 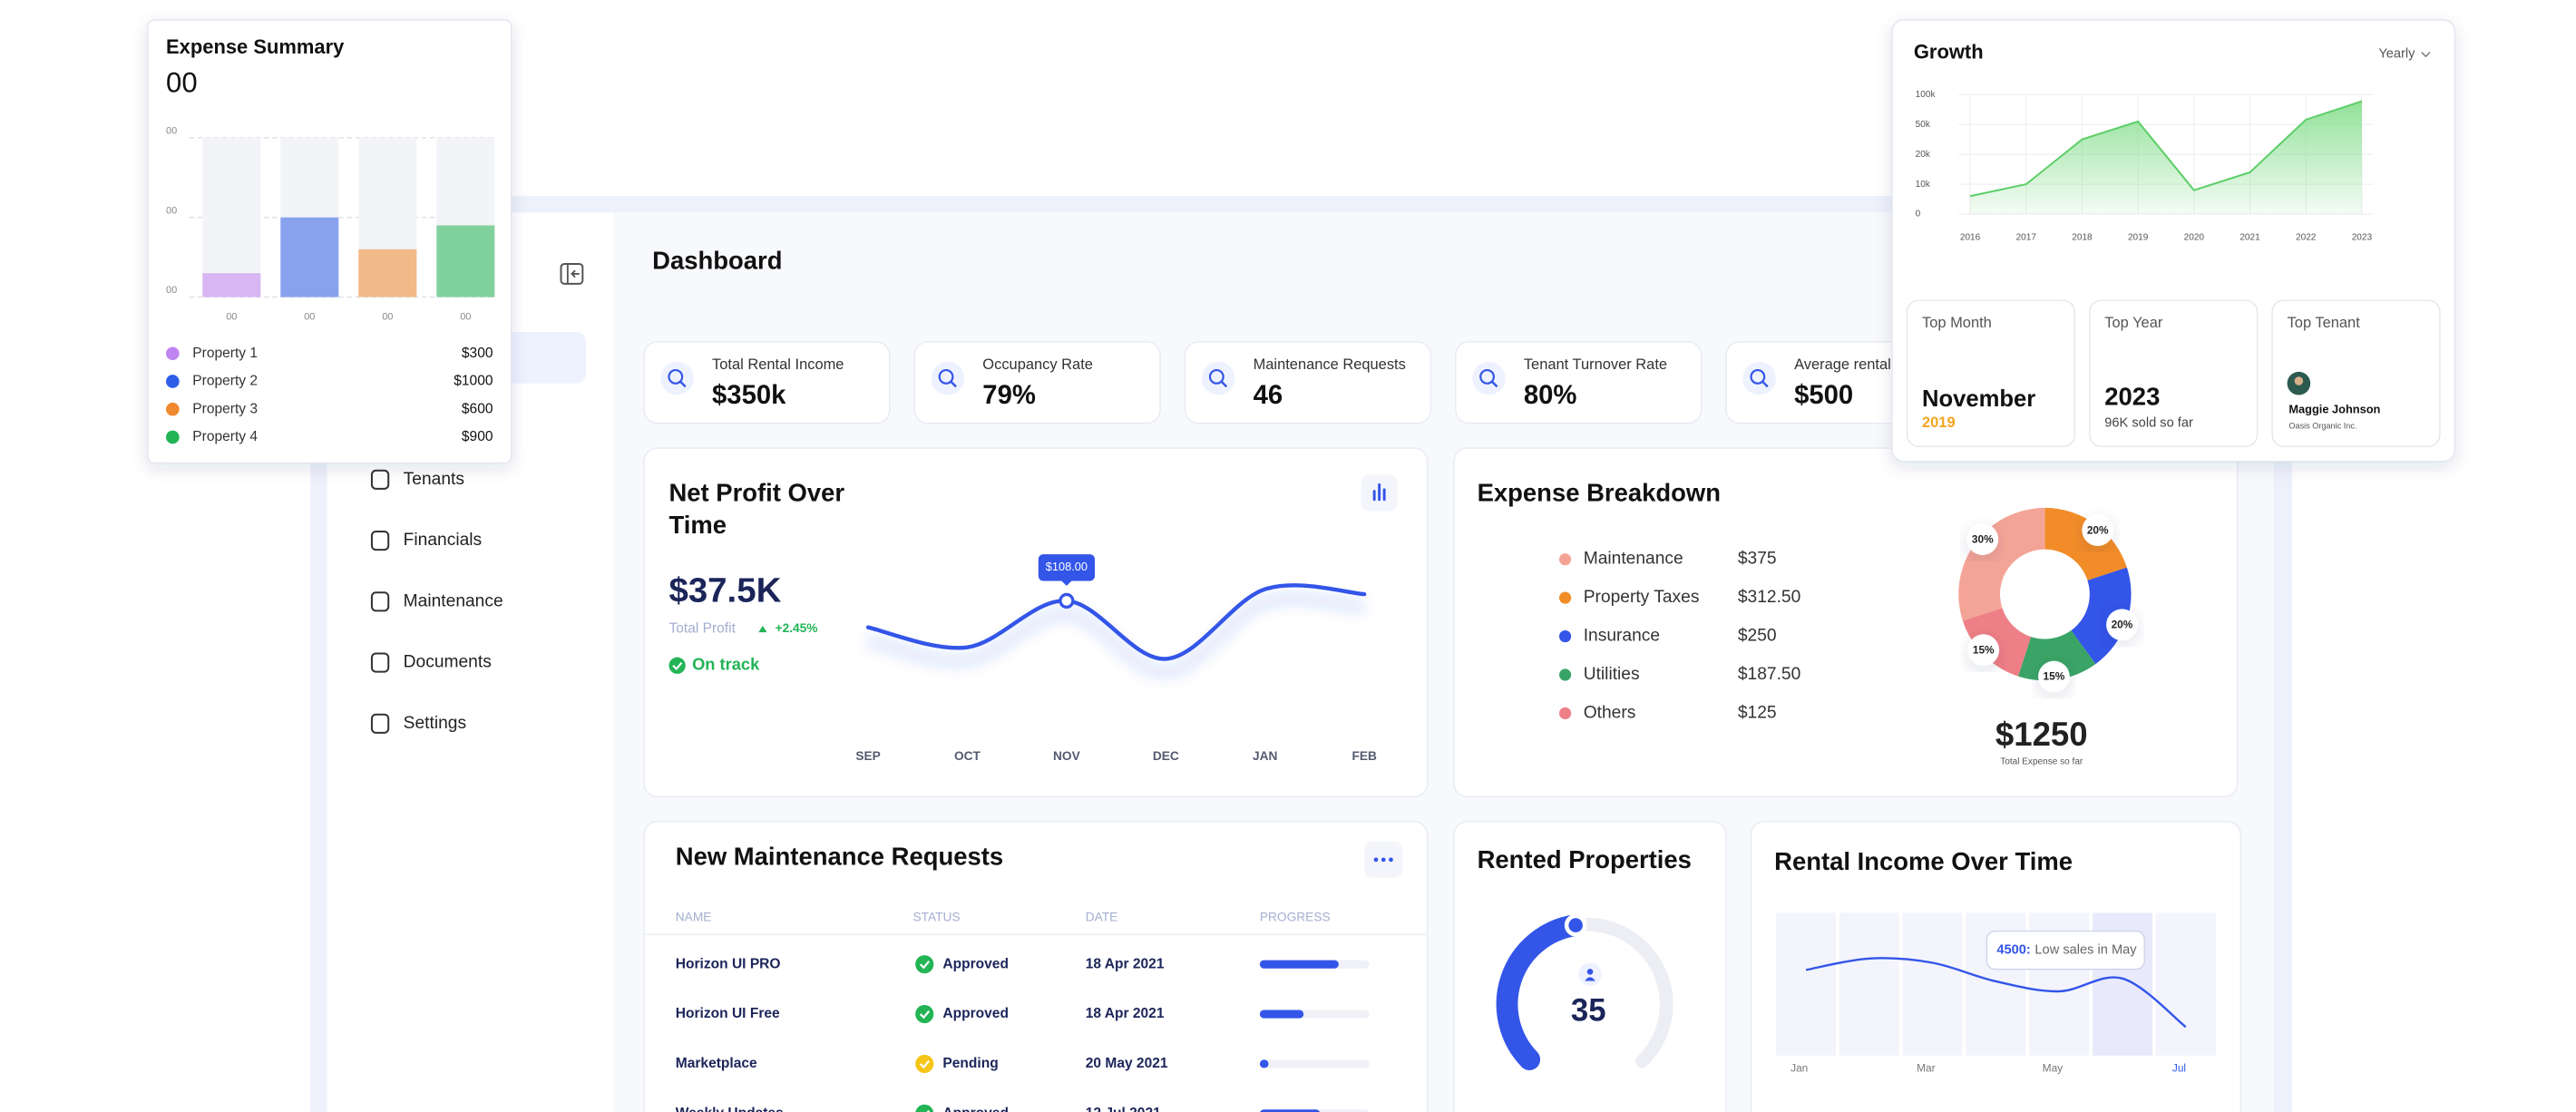 What do you see at coordinates (2122, 624) in the screenshot?
I see `slice-label: 20%` at bounding box center [2122, 624].